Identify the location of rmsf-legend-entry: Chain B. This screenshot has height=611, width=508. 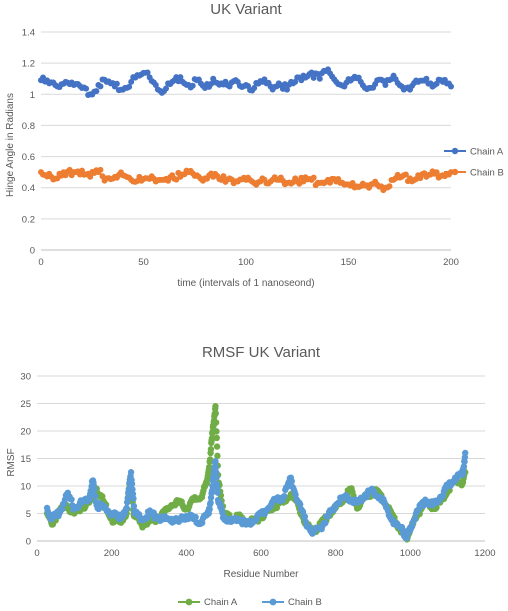
(292, 602).